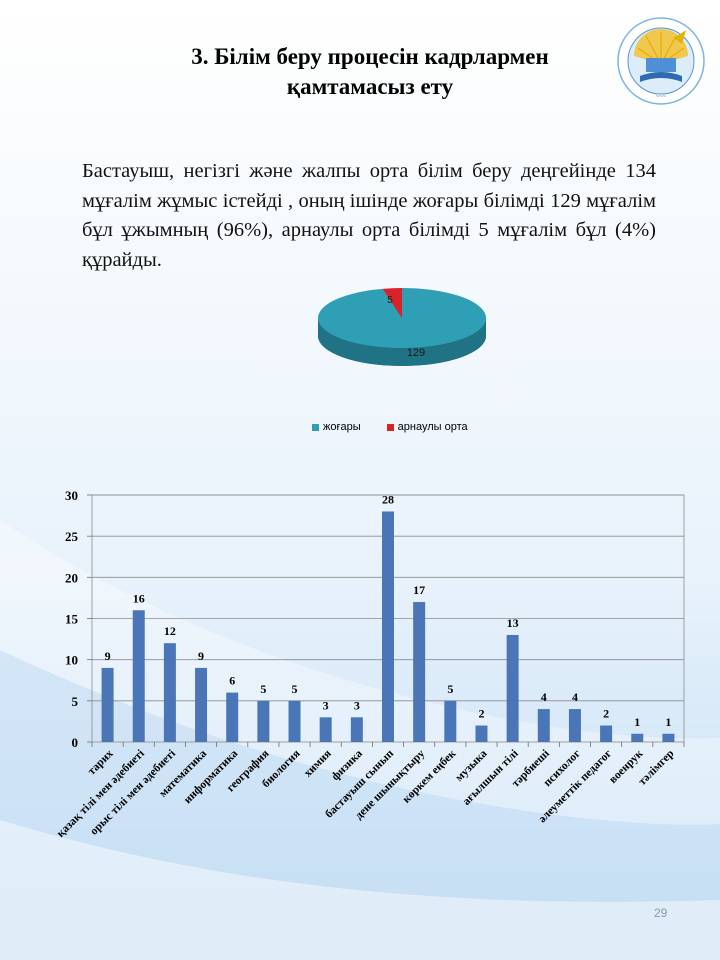 The image size is (720, 960). Describe the element at coordinates (101, 762) in the screenshot. I see `x-category-label: тарих` at that location.